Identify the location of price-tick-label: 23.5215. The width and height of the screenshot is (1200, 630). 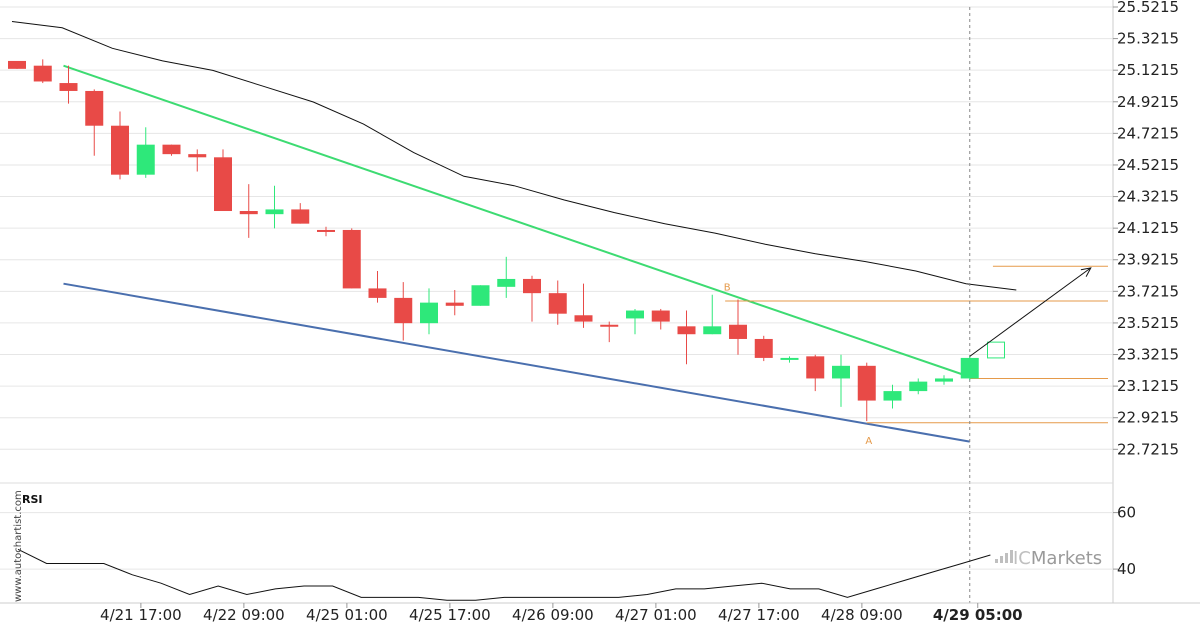
(1148, 323).